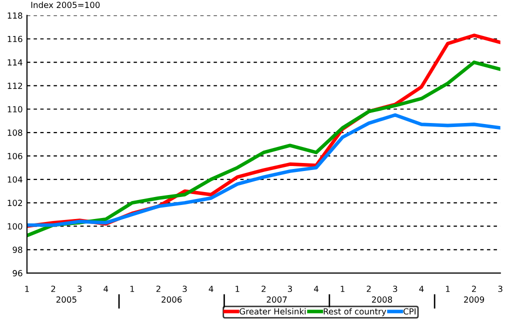 The height and width of the screenshot is (322, 509). I want to click on y-tick-label: 96, so click(17, 273).